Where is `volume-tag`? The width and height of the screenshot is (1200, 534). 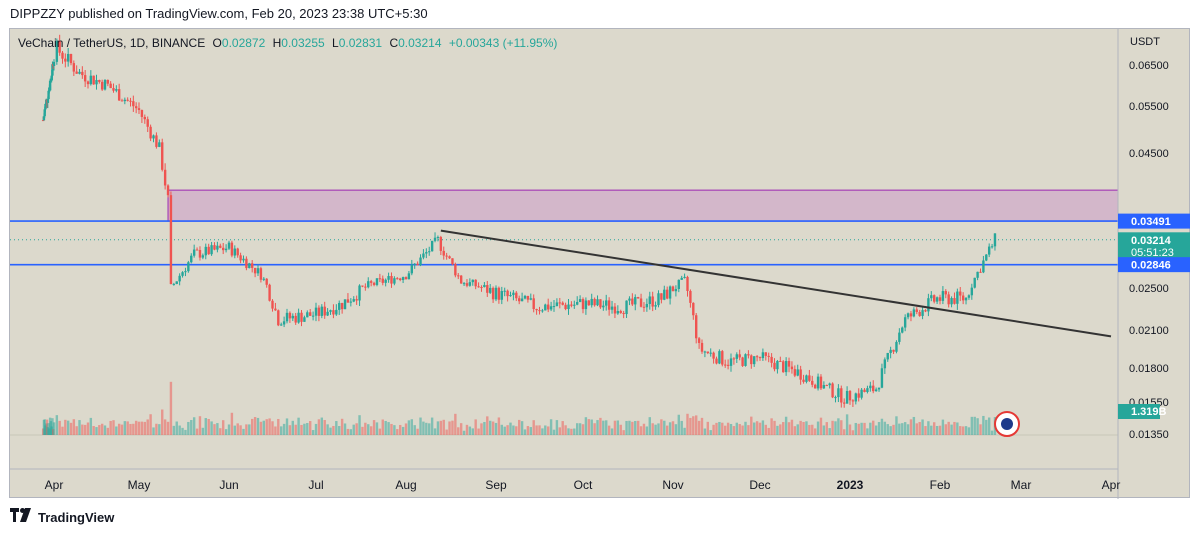
volume-tag is located at coordinates (1139, 411).